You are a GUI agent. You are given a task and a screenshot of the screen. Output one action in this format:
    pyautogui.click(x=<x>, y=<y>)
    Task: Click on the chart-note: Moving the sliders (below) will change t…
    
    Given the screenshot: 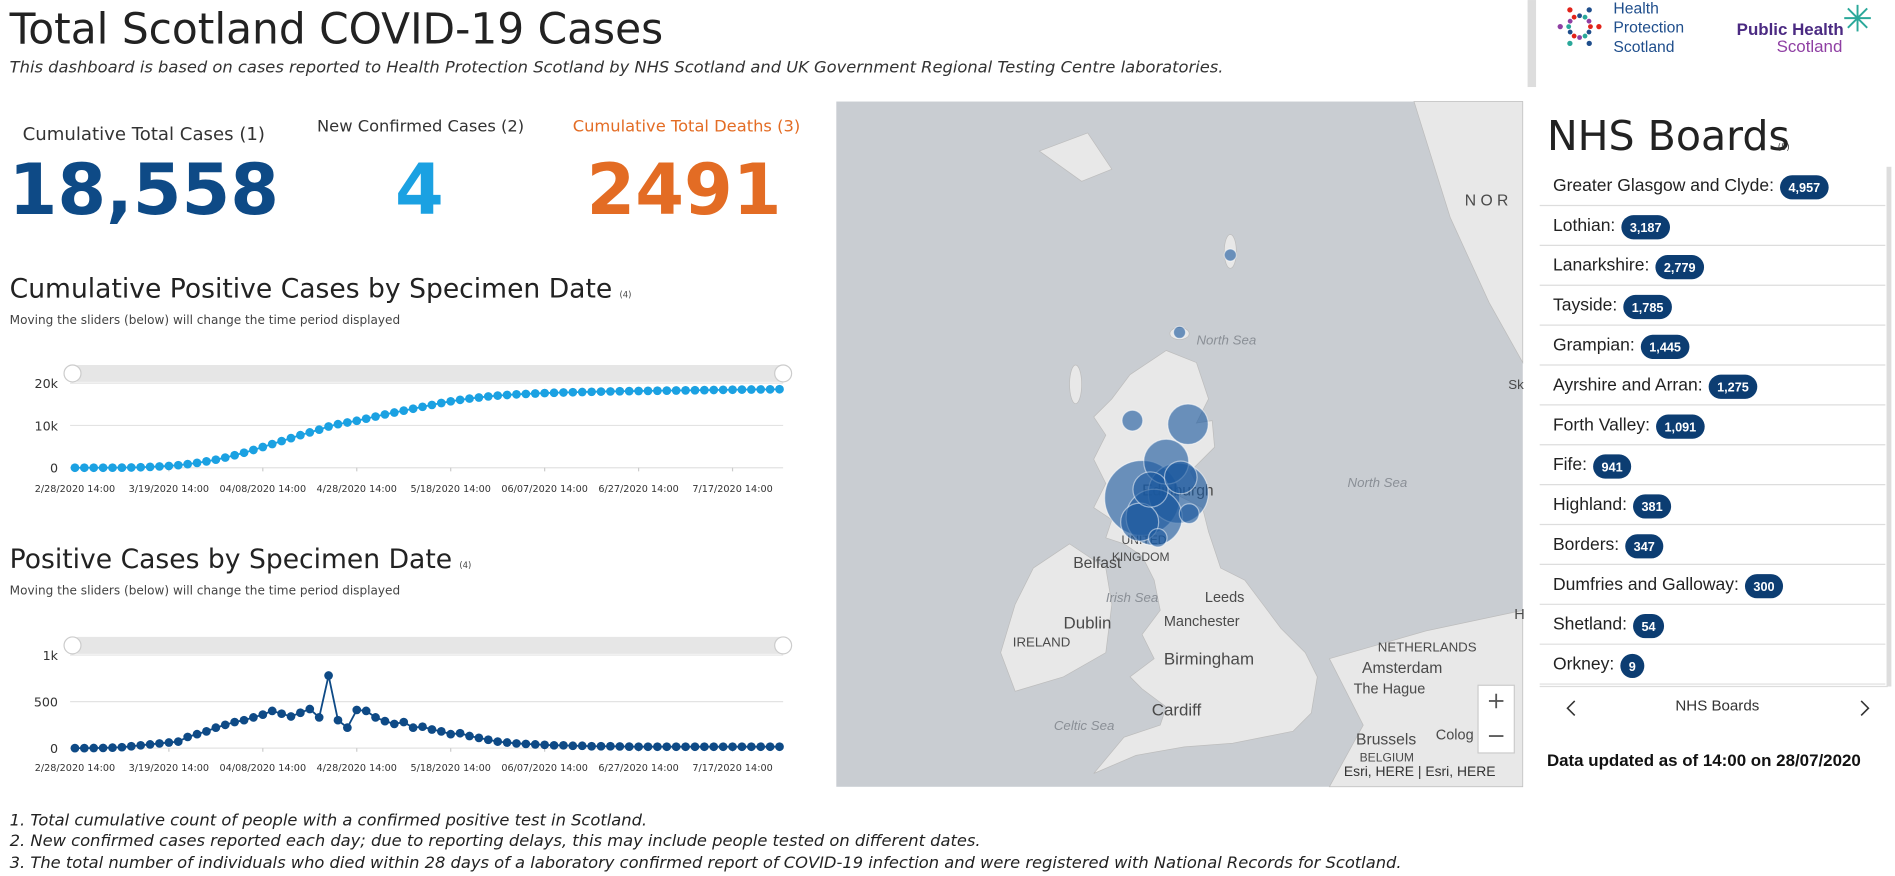 What is the action you would take?
    pyautogui.click(x=205, y=320)
    